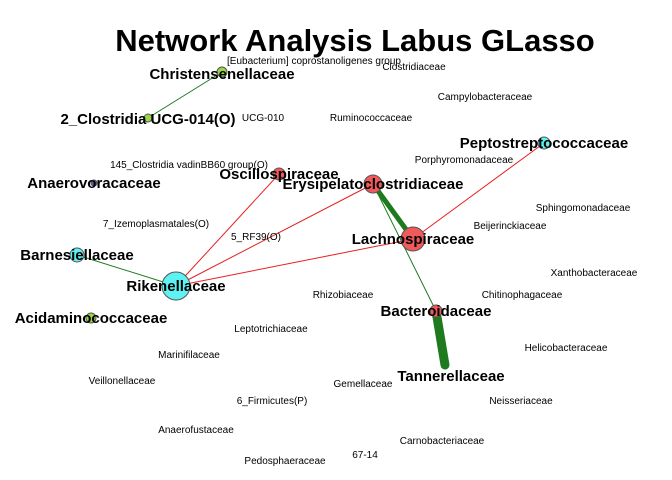 The width and height of the screenshot is (672, 480). I want to click on node-label-ucg010: UCG-010, so click(263, 118).